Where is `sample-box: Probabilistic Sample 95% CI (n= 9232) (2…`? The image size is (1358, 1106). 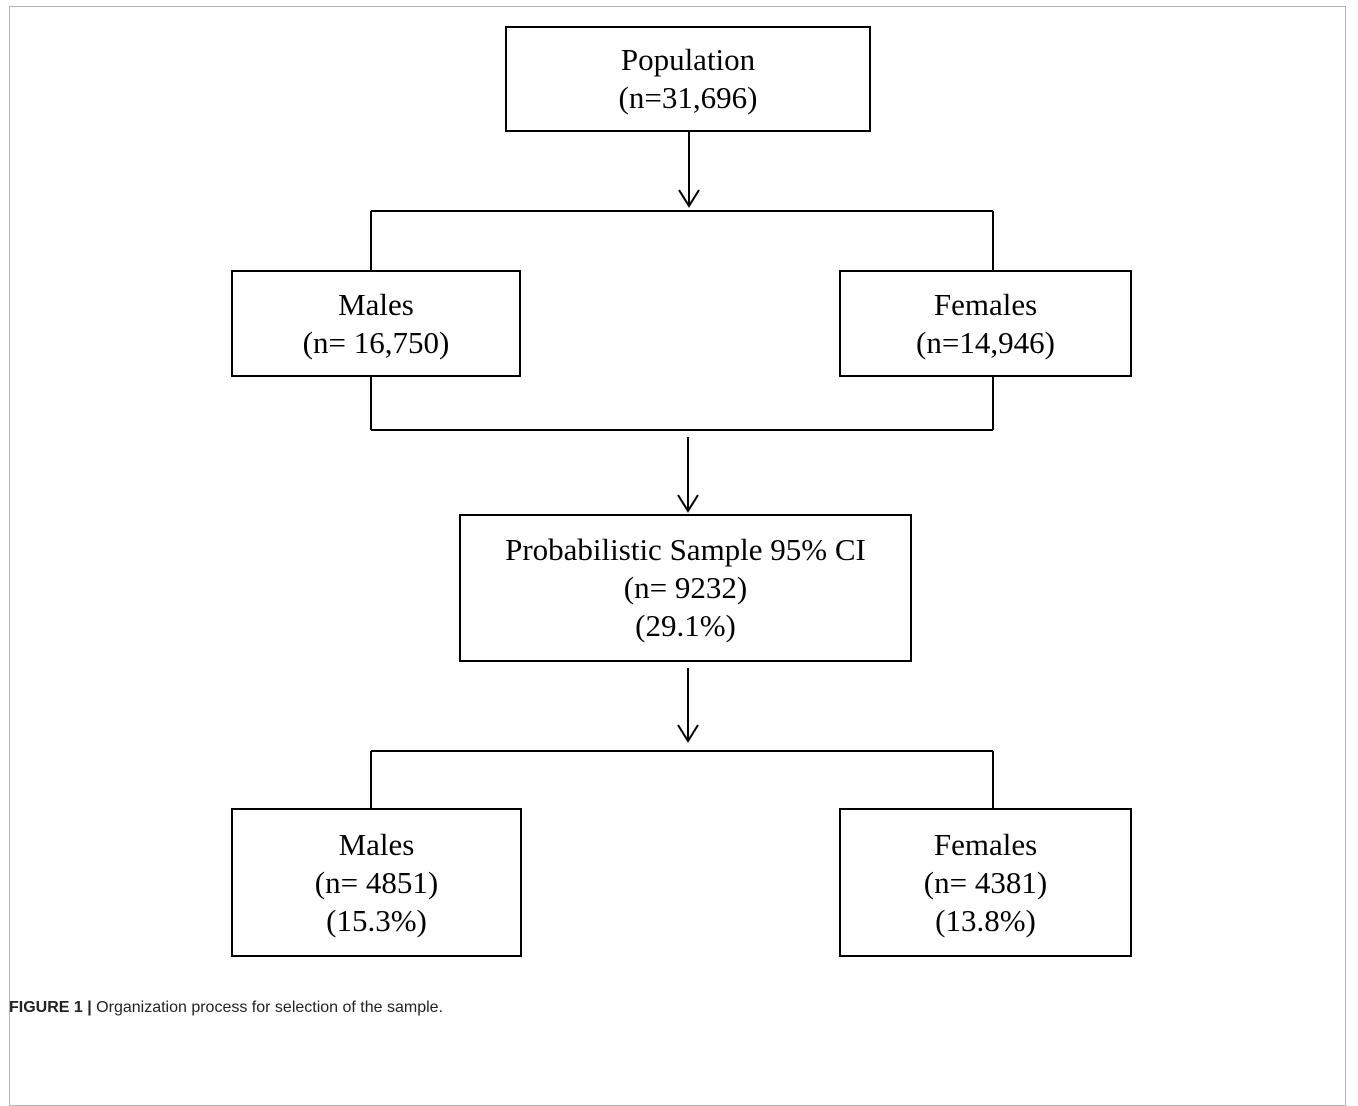 sample-box: Probabilistic Sample 95% CI (n= 9232) (2… is located at coordinates (685, 588).